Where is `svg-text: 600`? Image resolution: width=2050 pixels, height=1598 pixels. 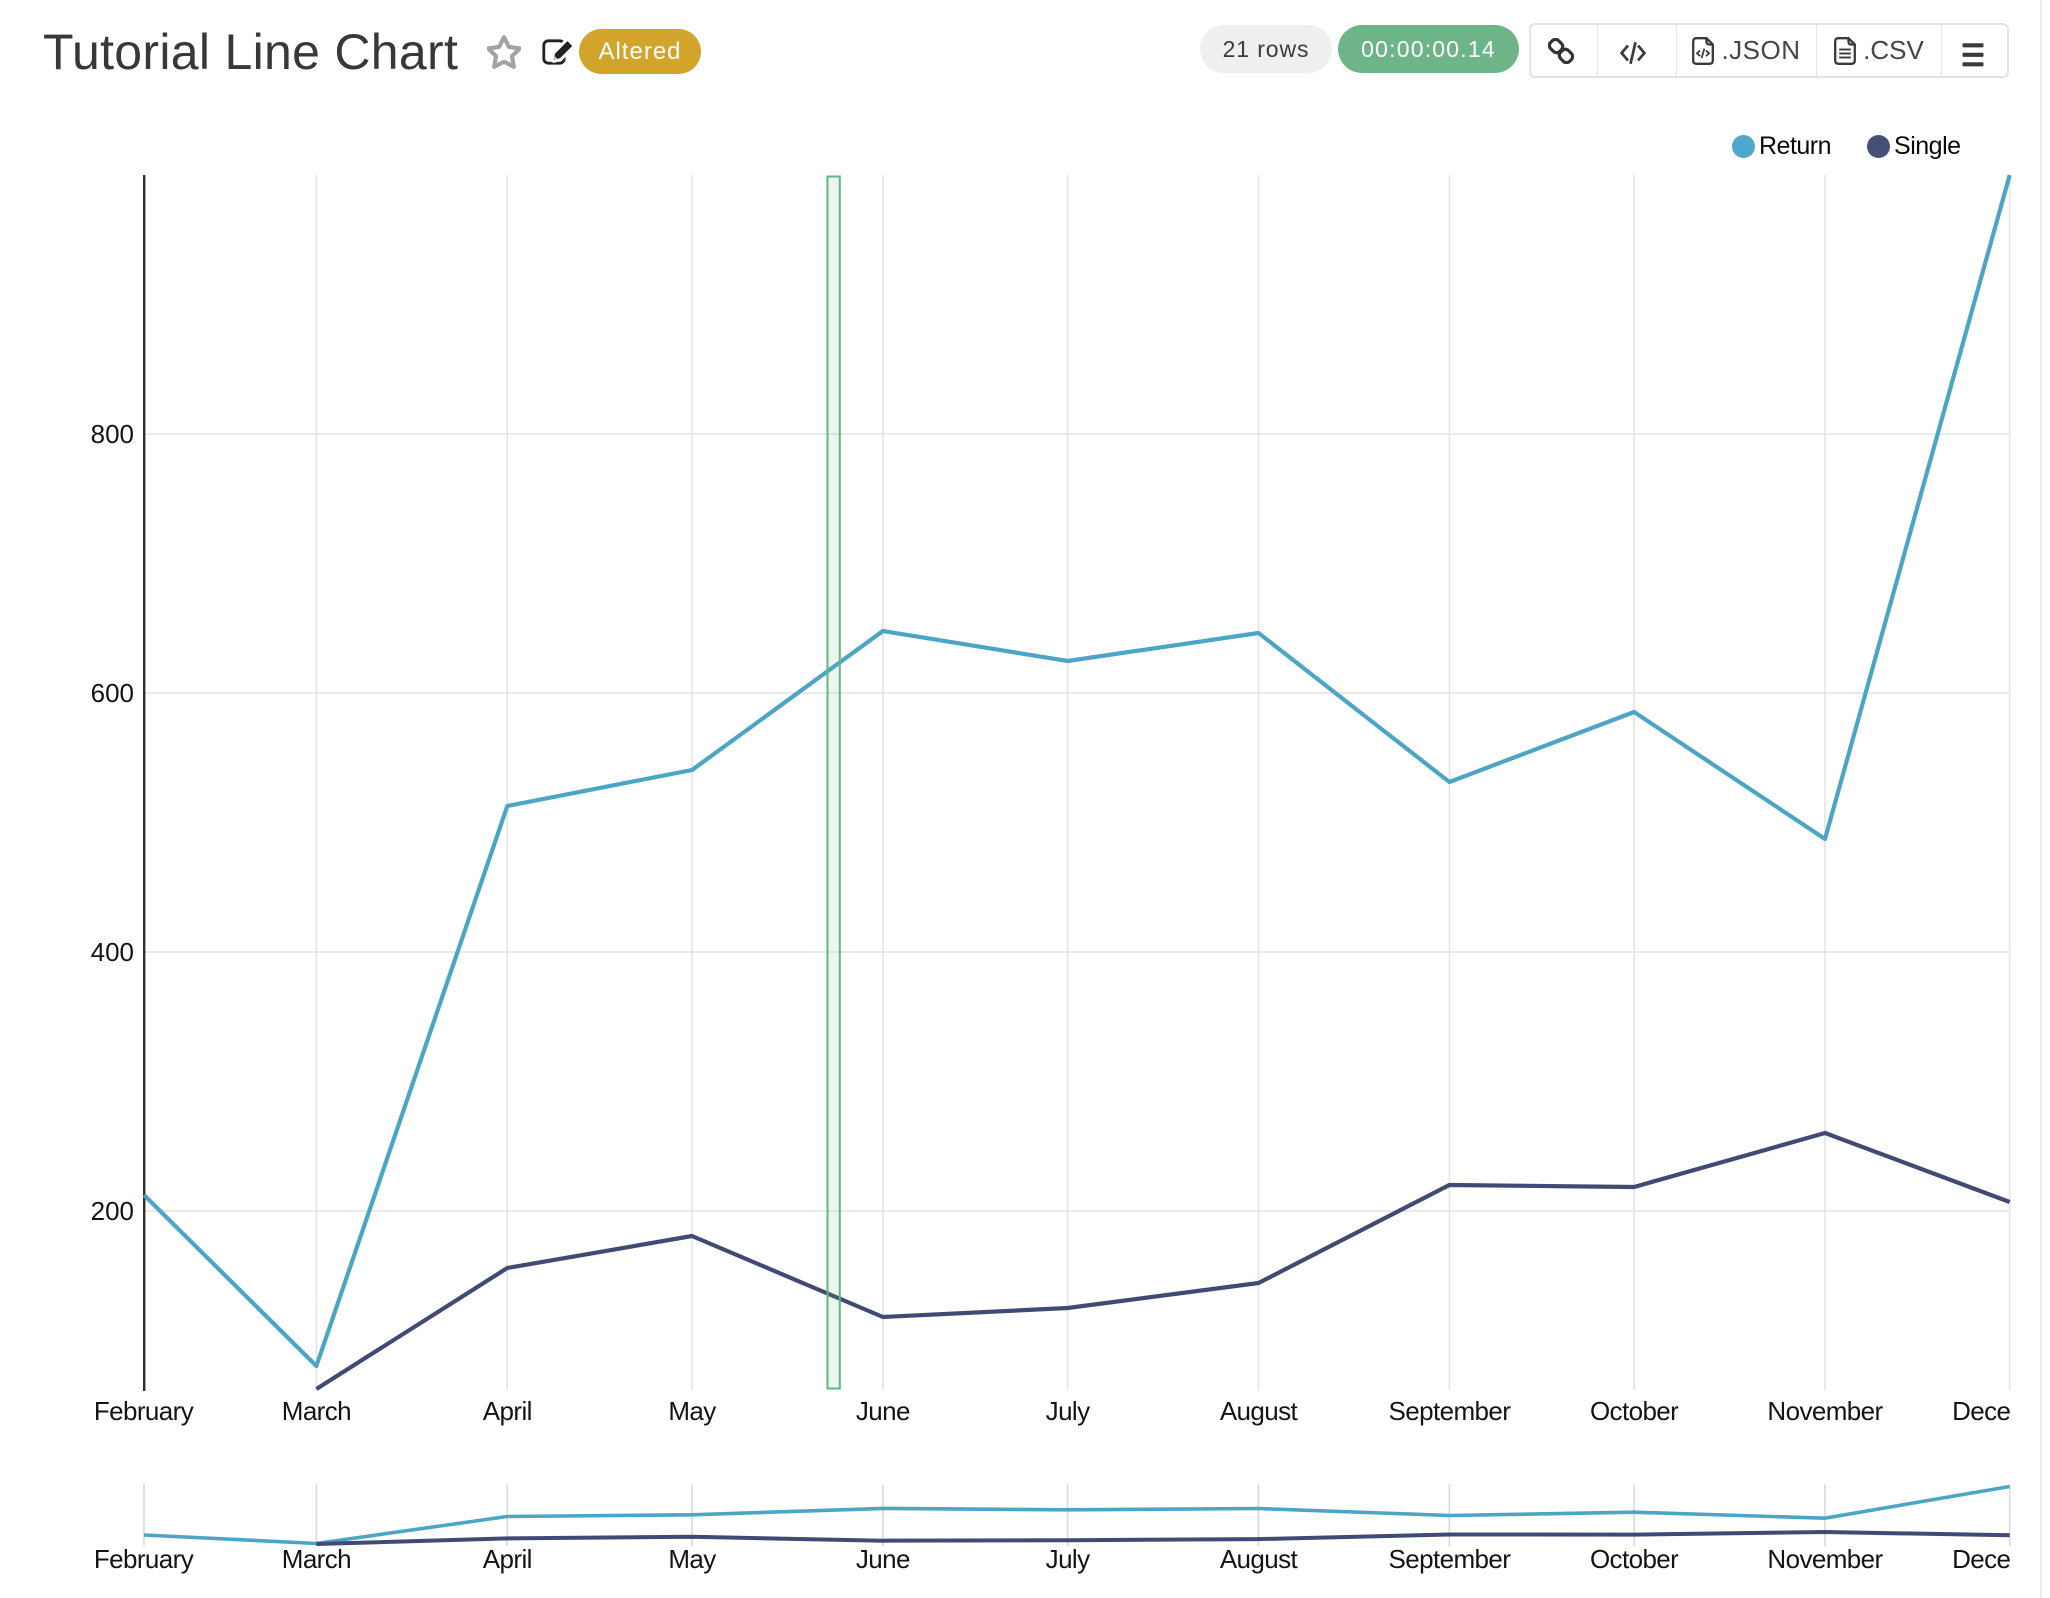
svg-text: 600 is located at coordinates (112, 693).